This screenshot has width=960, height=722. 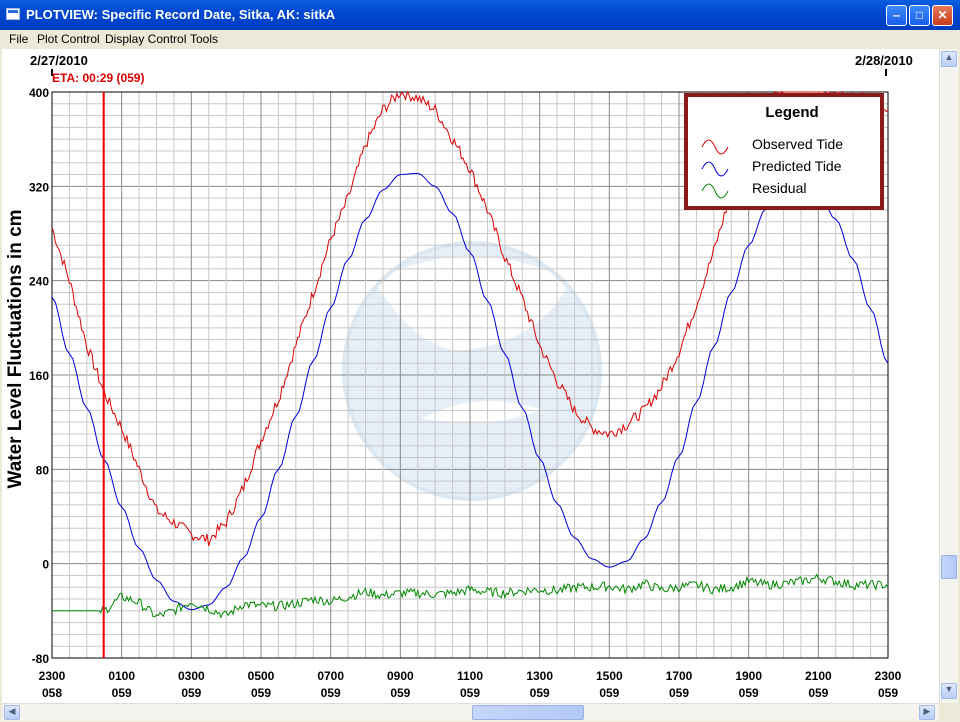 What do you see at coordinates (715, 169) in the screenshot?
I see `legend-swatch-predicted` at bounding box center [715, 169].